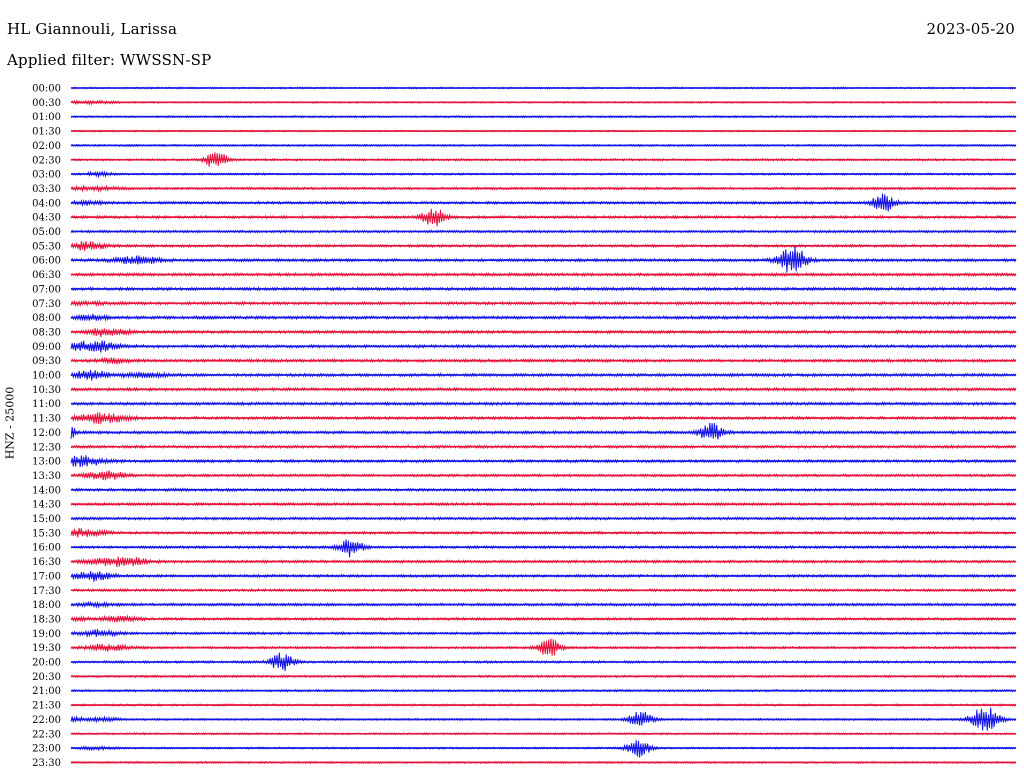 The height and width of the screenshot is (780, 1024). I want to click on row-time-label: 13:00, so click(46, 462).